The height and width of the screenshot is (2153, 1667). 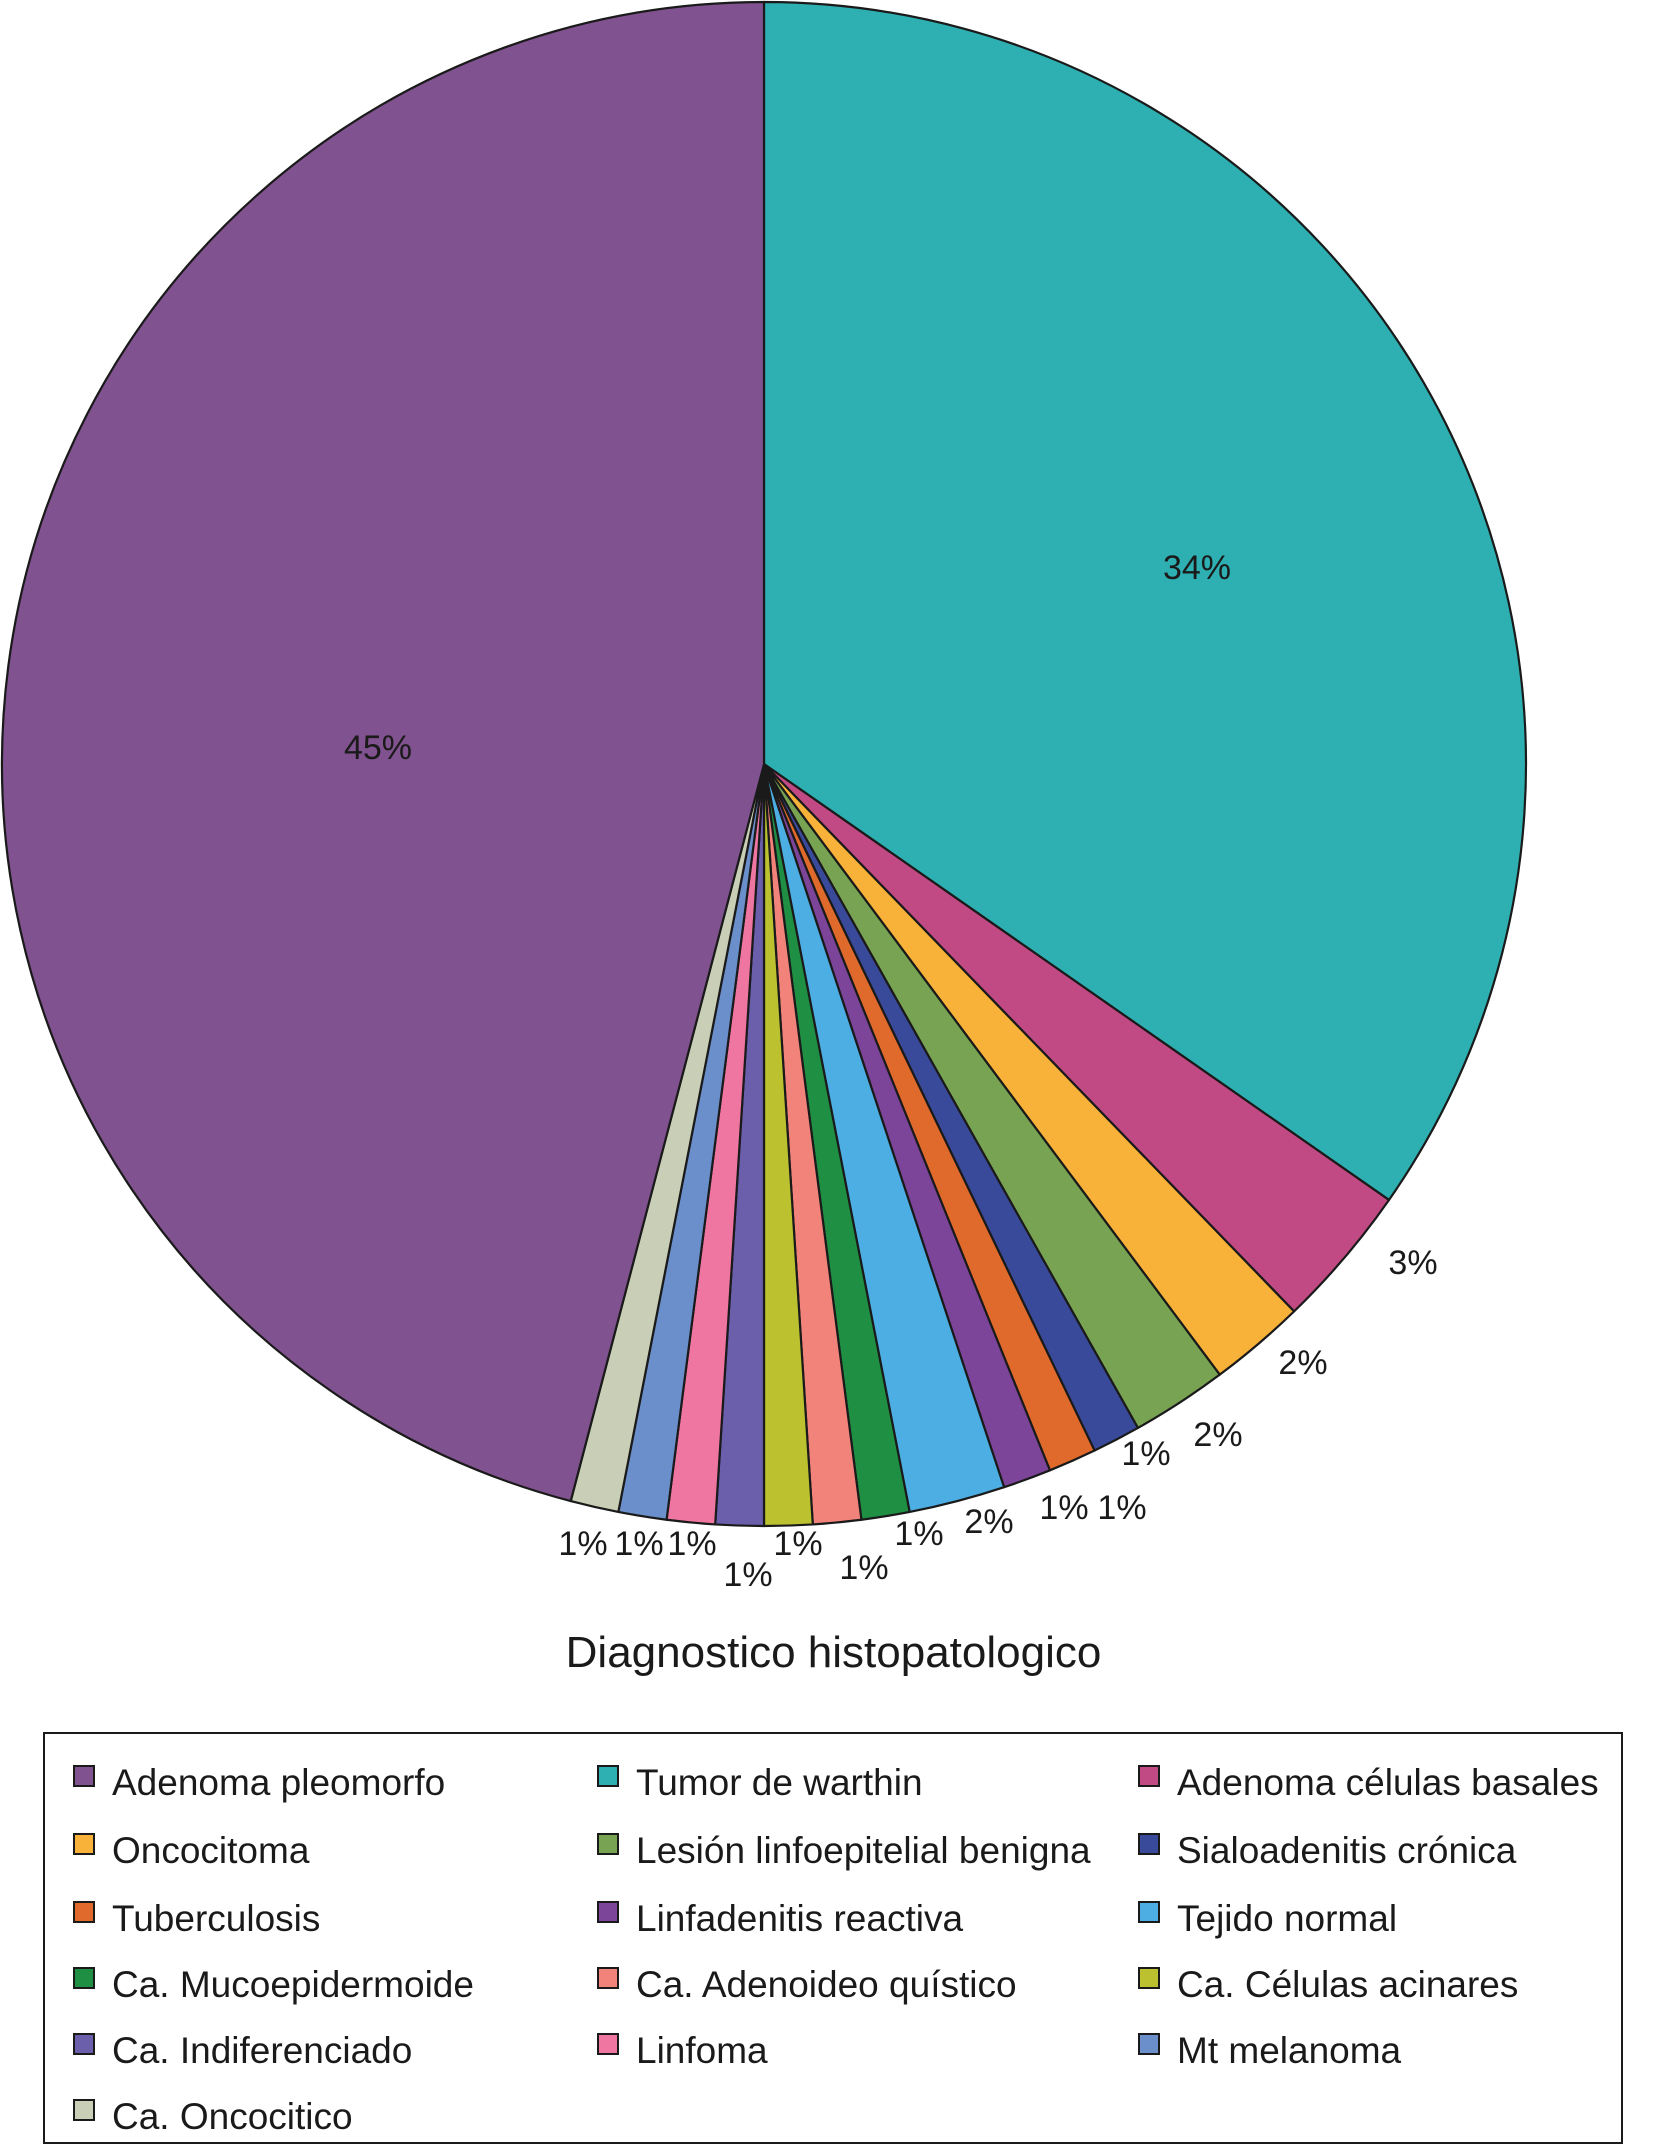 I want to click on legend-item: Ca. Mucoepidermoide, so click(x=273, y=1985).